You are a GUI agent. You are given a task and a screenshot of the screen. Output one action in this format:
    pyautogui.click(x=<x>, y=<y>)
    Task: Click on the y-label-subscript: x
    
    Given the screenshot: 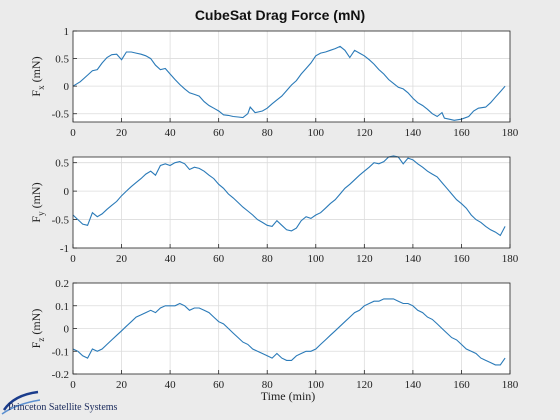 What is the action you would take?
    pyautogui.click(x=41, y=87)
    